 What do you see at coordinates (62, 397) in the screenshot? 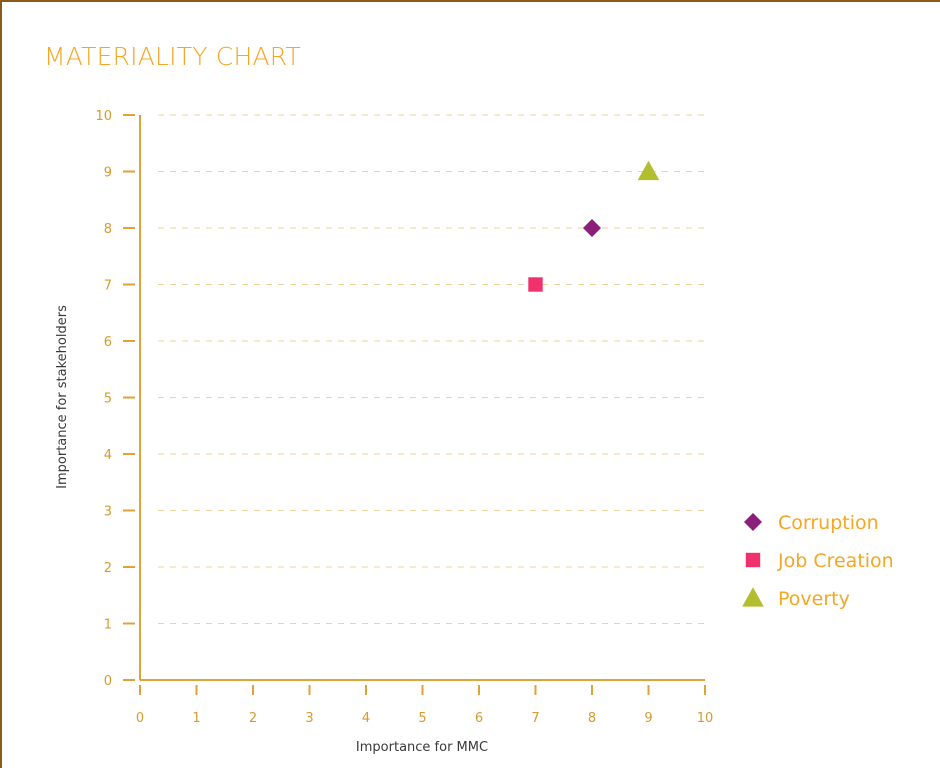
I see `y-axis-label: Importance for stakeholders` at bounding box center [62, 397].